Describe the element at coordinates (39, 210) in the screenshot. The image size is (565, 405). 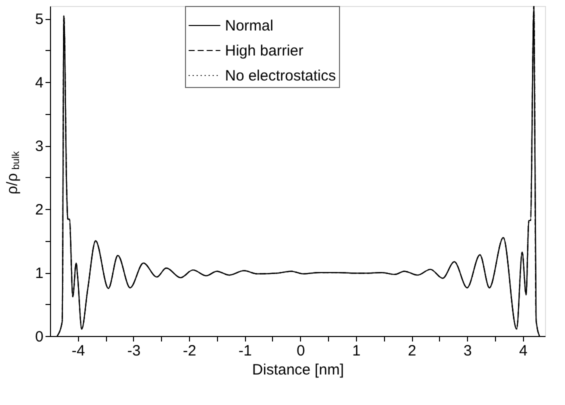
I see `y-tick-label: 2` at that location.